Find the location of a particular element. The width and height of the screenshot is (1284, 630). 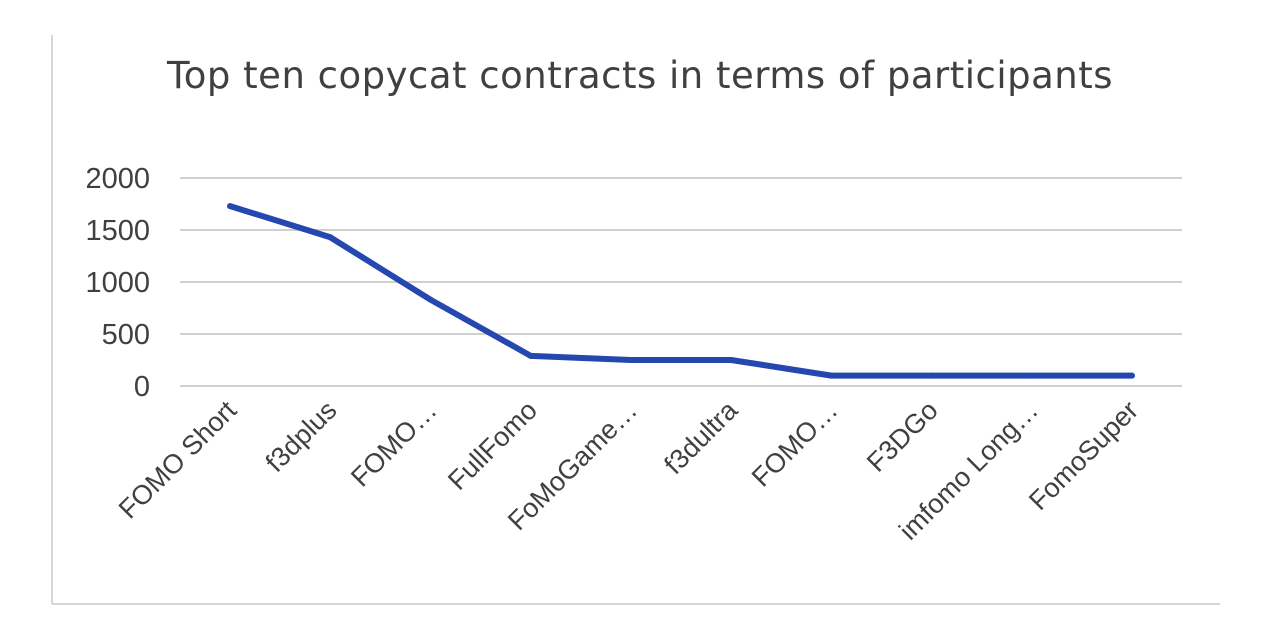

y-tick-label: 1000 is located at coordinates (117, 283).